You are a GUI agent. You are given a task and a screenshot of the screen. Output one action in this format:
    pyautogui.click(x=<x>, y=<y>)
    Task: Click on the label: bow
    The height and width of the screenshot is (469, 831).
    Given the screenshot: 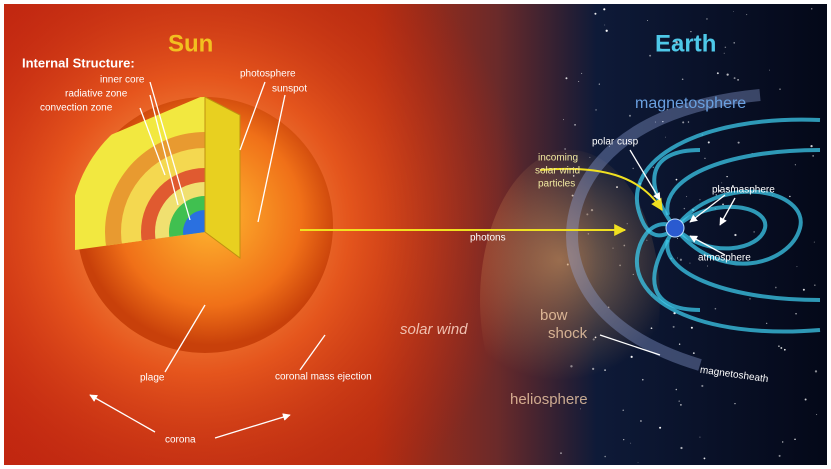 What is the action you would take?
    pyautogui.click(x=554, y=315)
    